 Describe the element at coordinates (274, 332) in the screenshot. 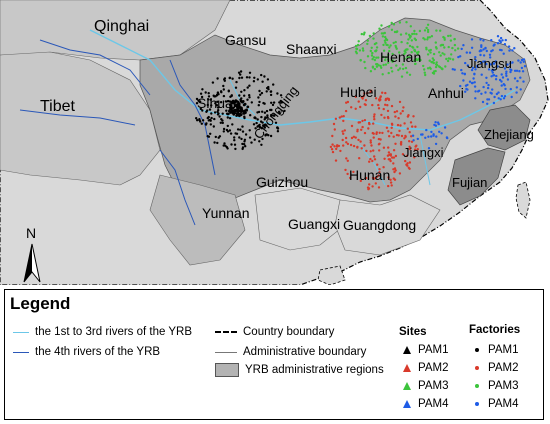

I see `legend-item-country-boundary: Country boundary` at that location.